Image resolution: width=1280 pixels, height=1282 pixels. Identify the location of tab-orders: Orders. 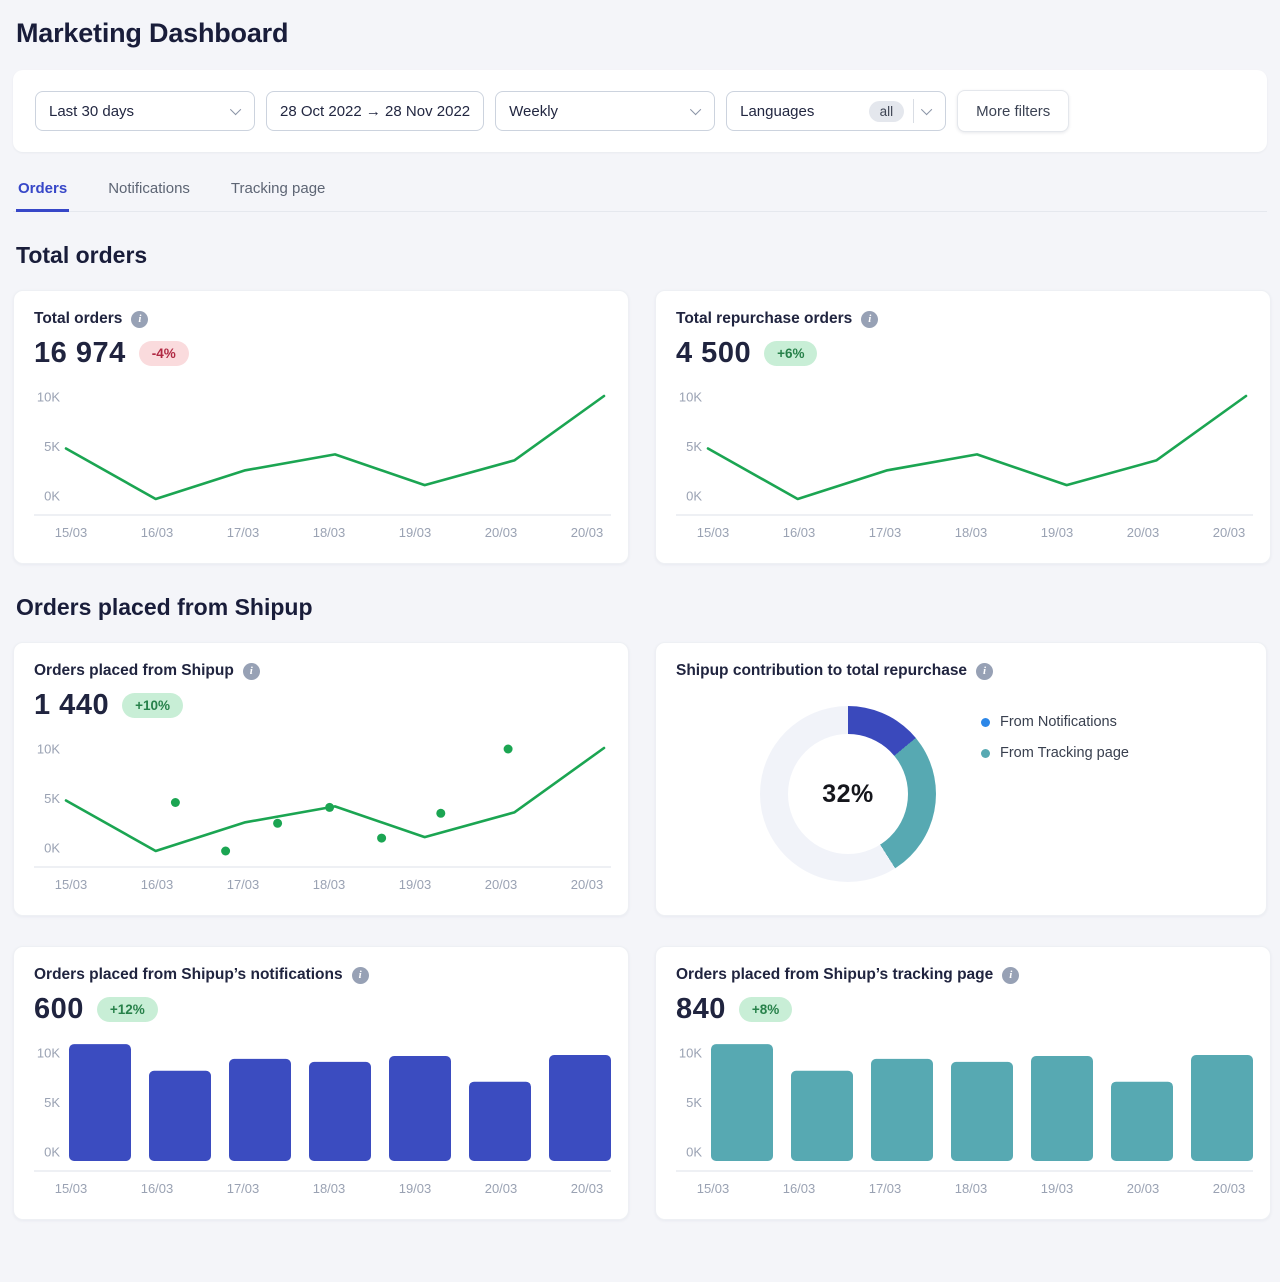
(43, 194).